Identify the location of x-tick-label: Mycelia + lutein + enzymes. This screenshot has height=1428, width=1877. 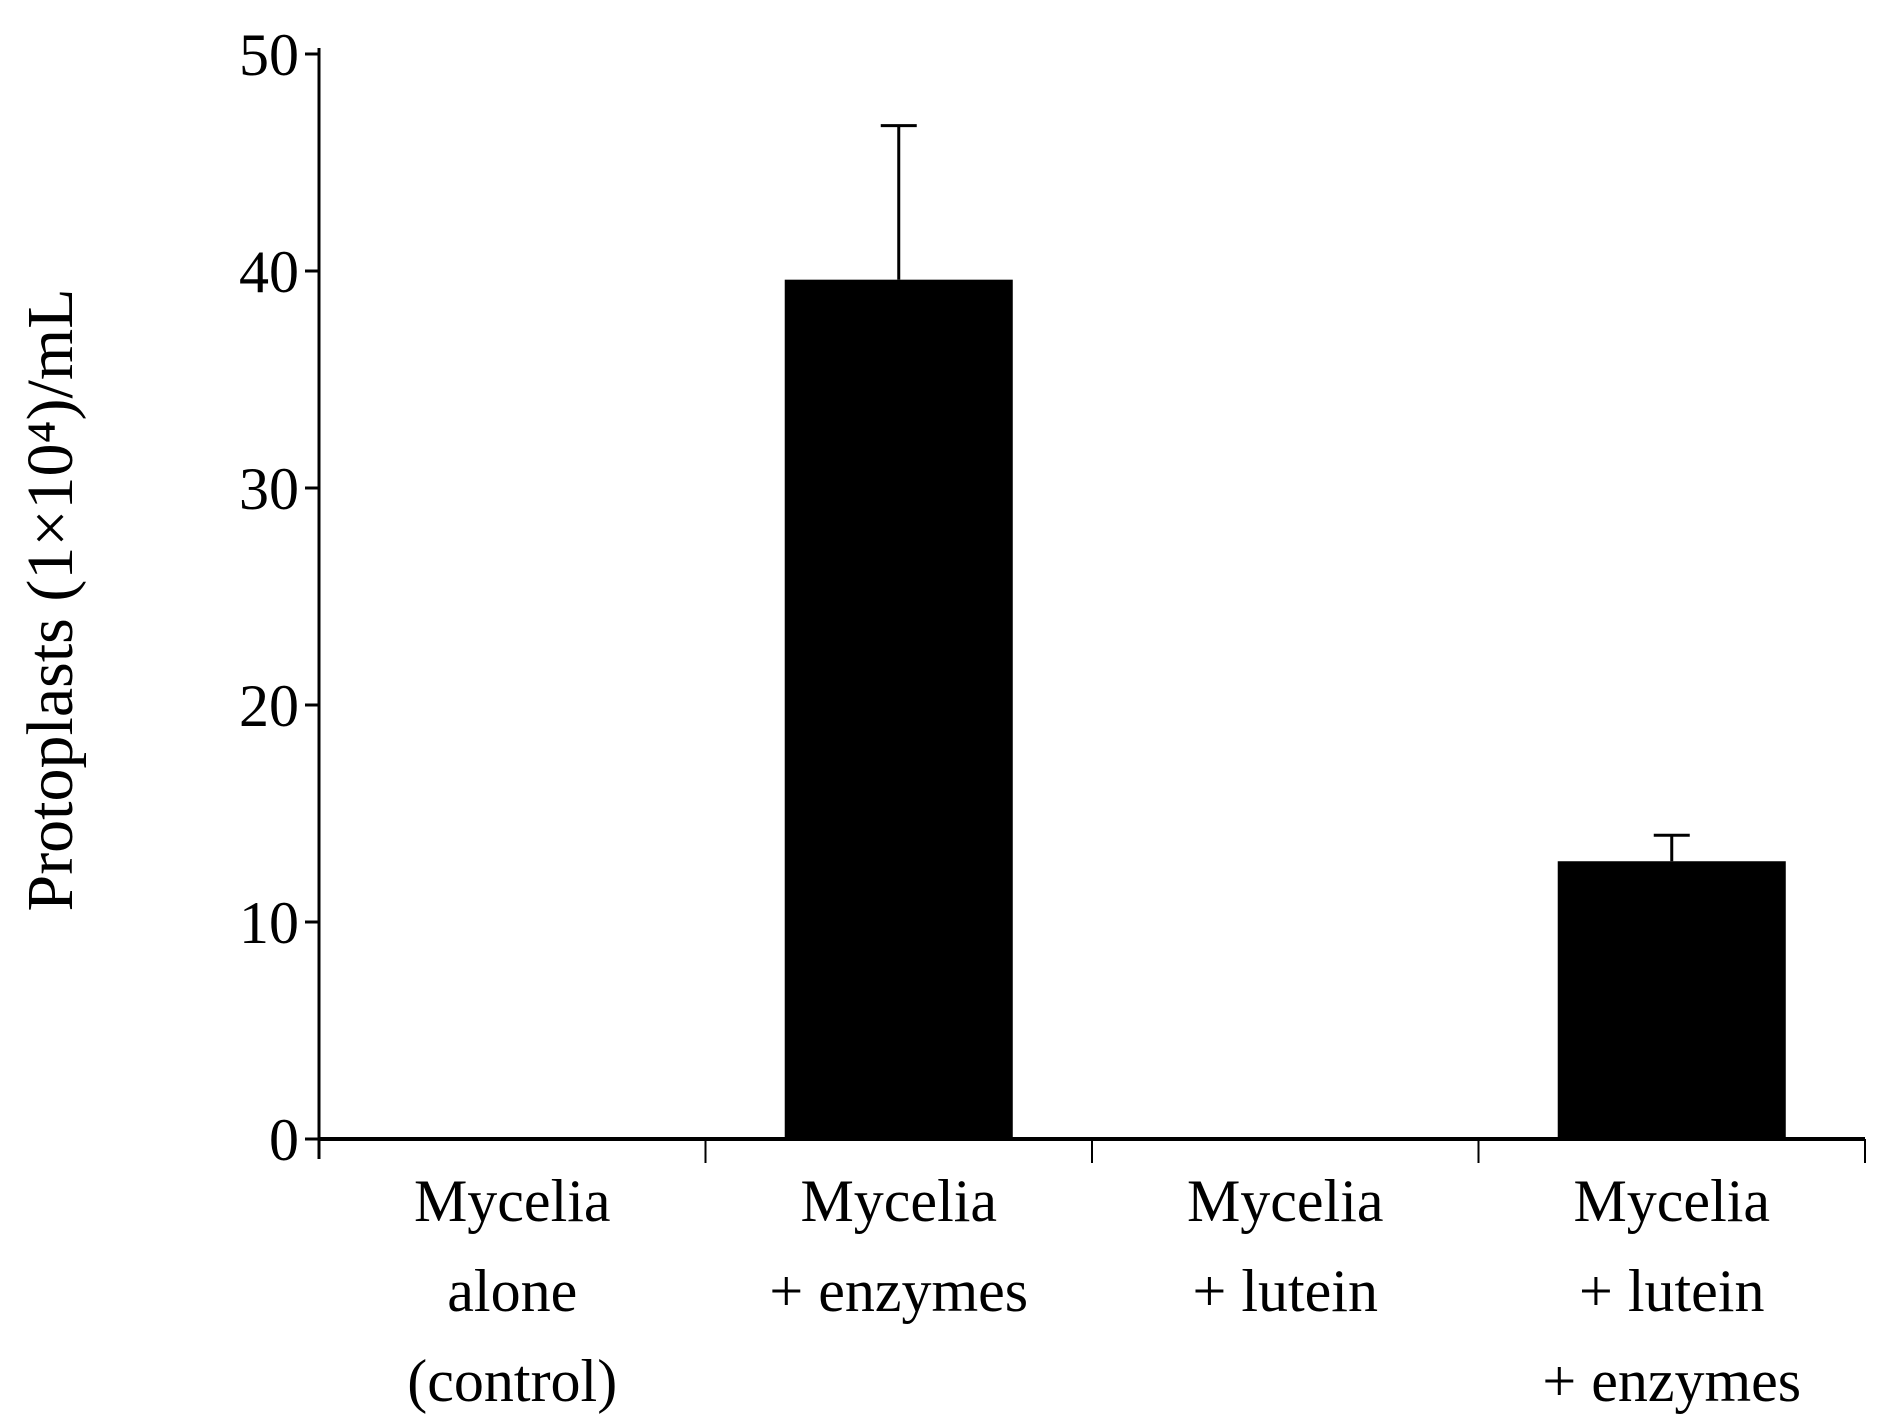
(1671, 1291).